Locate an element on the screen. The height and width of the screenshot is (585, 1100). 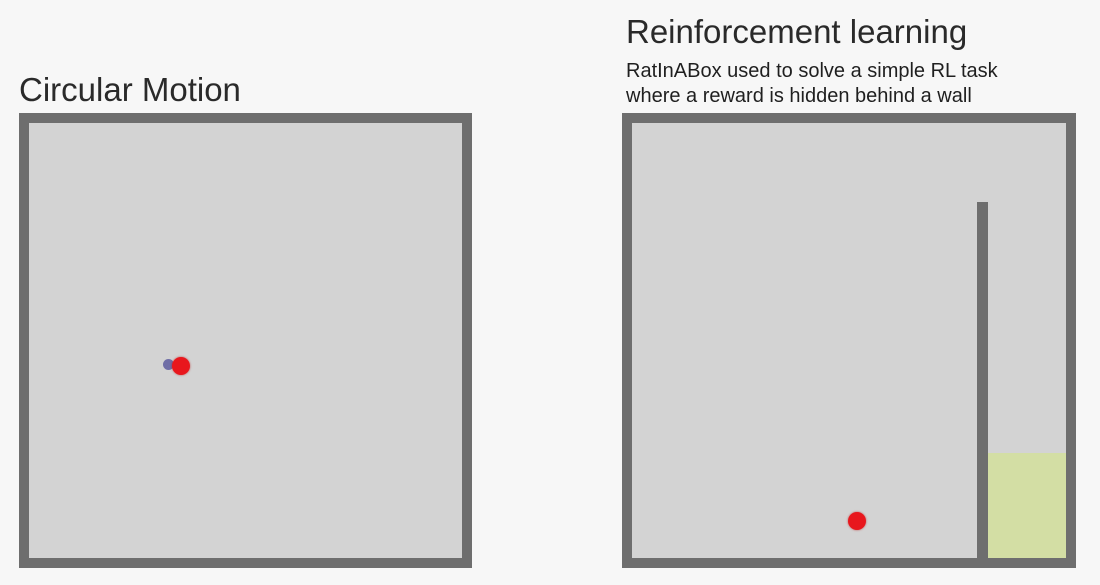
circular-motion-title: Circular Motion is located at coordinates (130, 89).